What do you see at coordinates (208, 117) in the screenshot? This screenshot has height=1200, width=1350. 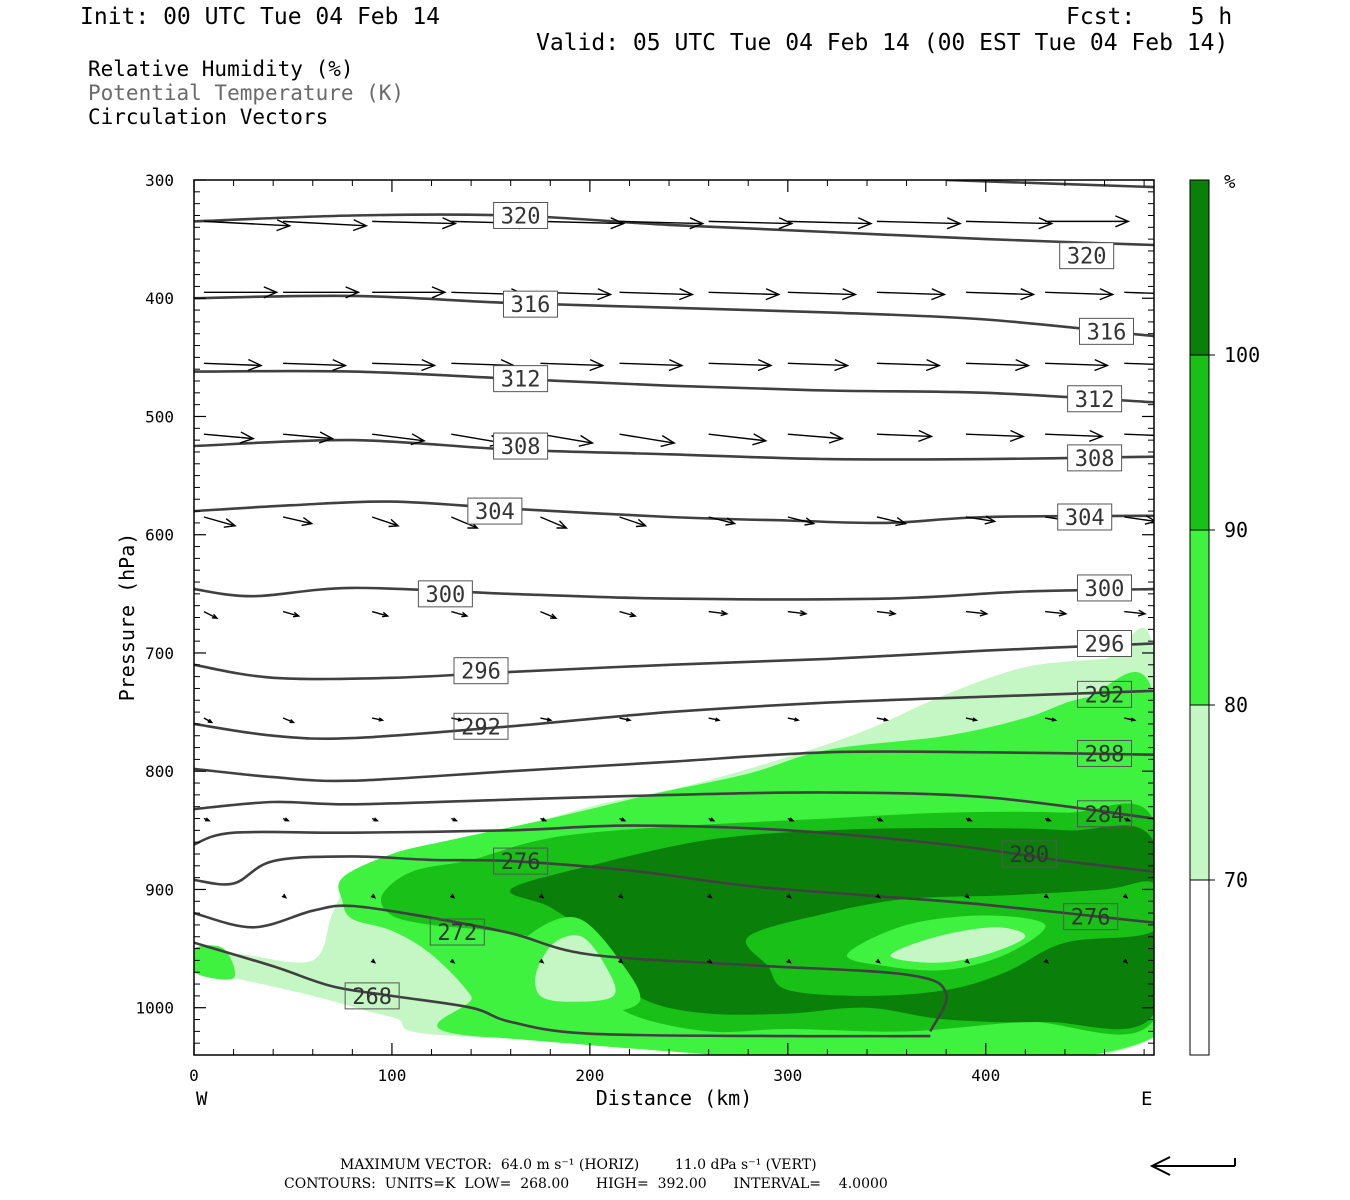 I see `legend-vectors: Circulation Vectors` at bounding box center [208, 117].